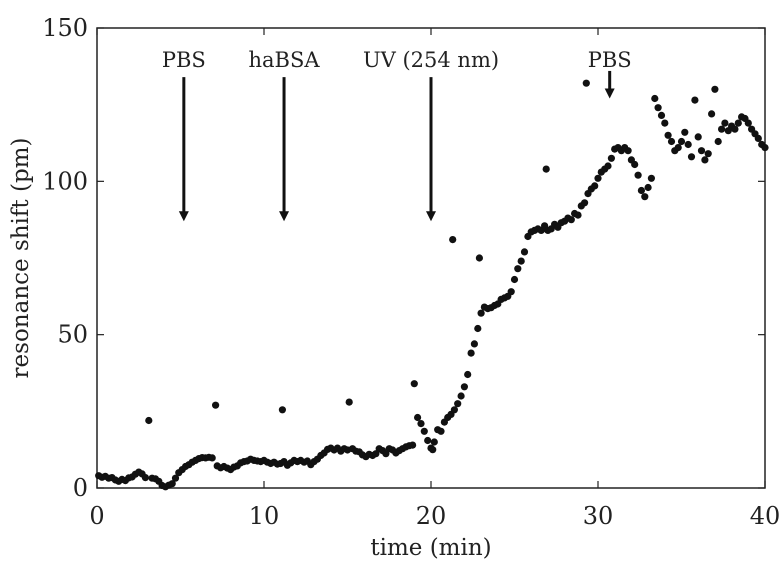 This screenshot has width=783, height=561. What do you see at coordinates (72, 335) in the screenshot?
I see `y-tick-label: 50` at bounding box center [72, 335].